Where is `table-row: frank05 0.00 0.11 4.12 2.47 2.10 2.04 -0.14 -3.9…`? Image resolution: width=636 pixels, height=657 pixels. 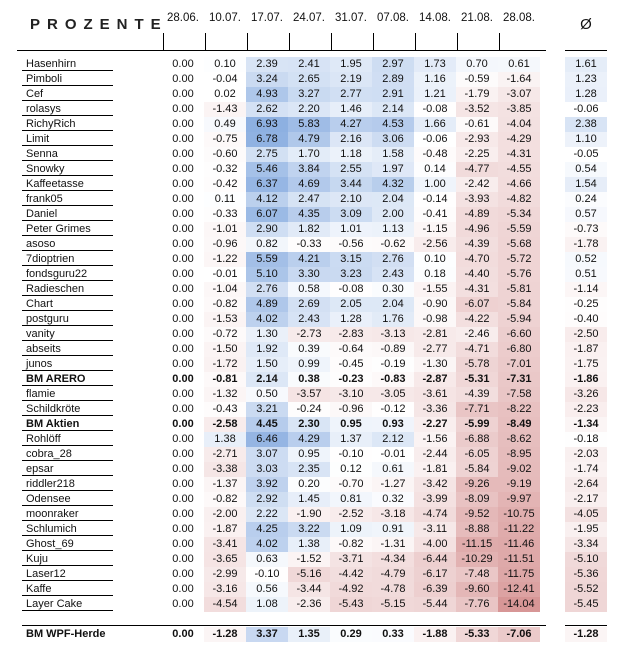
table-row: frank05 0.00 0.11 4.12 2.47 2.10 2.04 -0.14 -3.9… is located at coordinates (318, 199).